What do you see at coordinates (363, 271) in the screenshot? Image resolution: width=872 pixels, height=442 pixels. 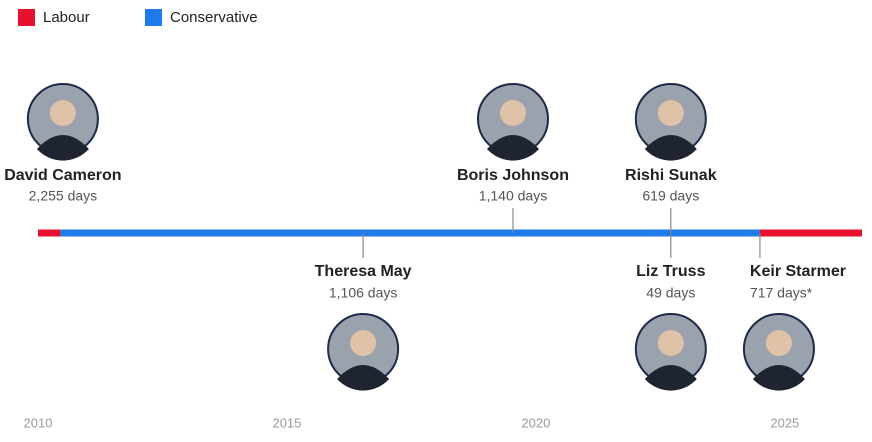 I see `pm-name: Theresa May` at bounding box center [363, 271].